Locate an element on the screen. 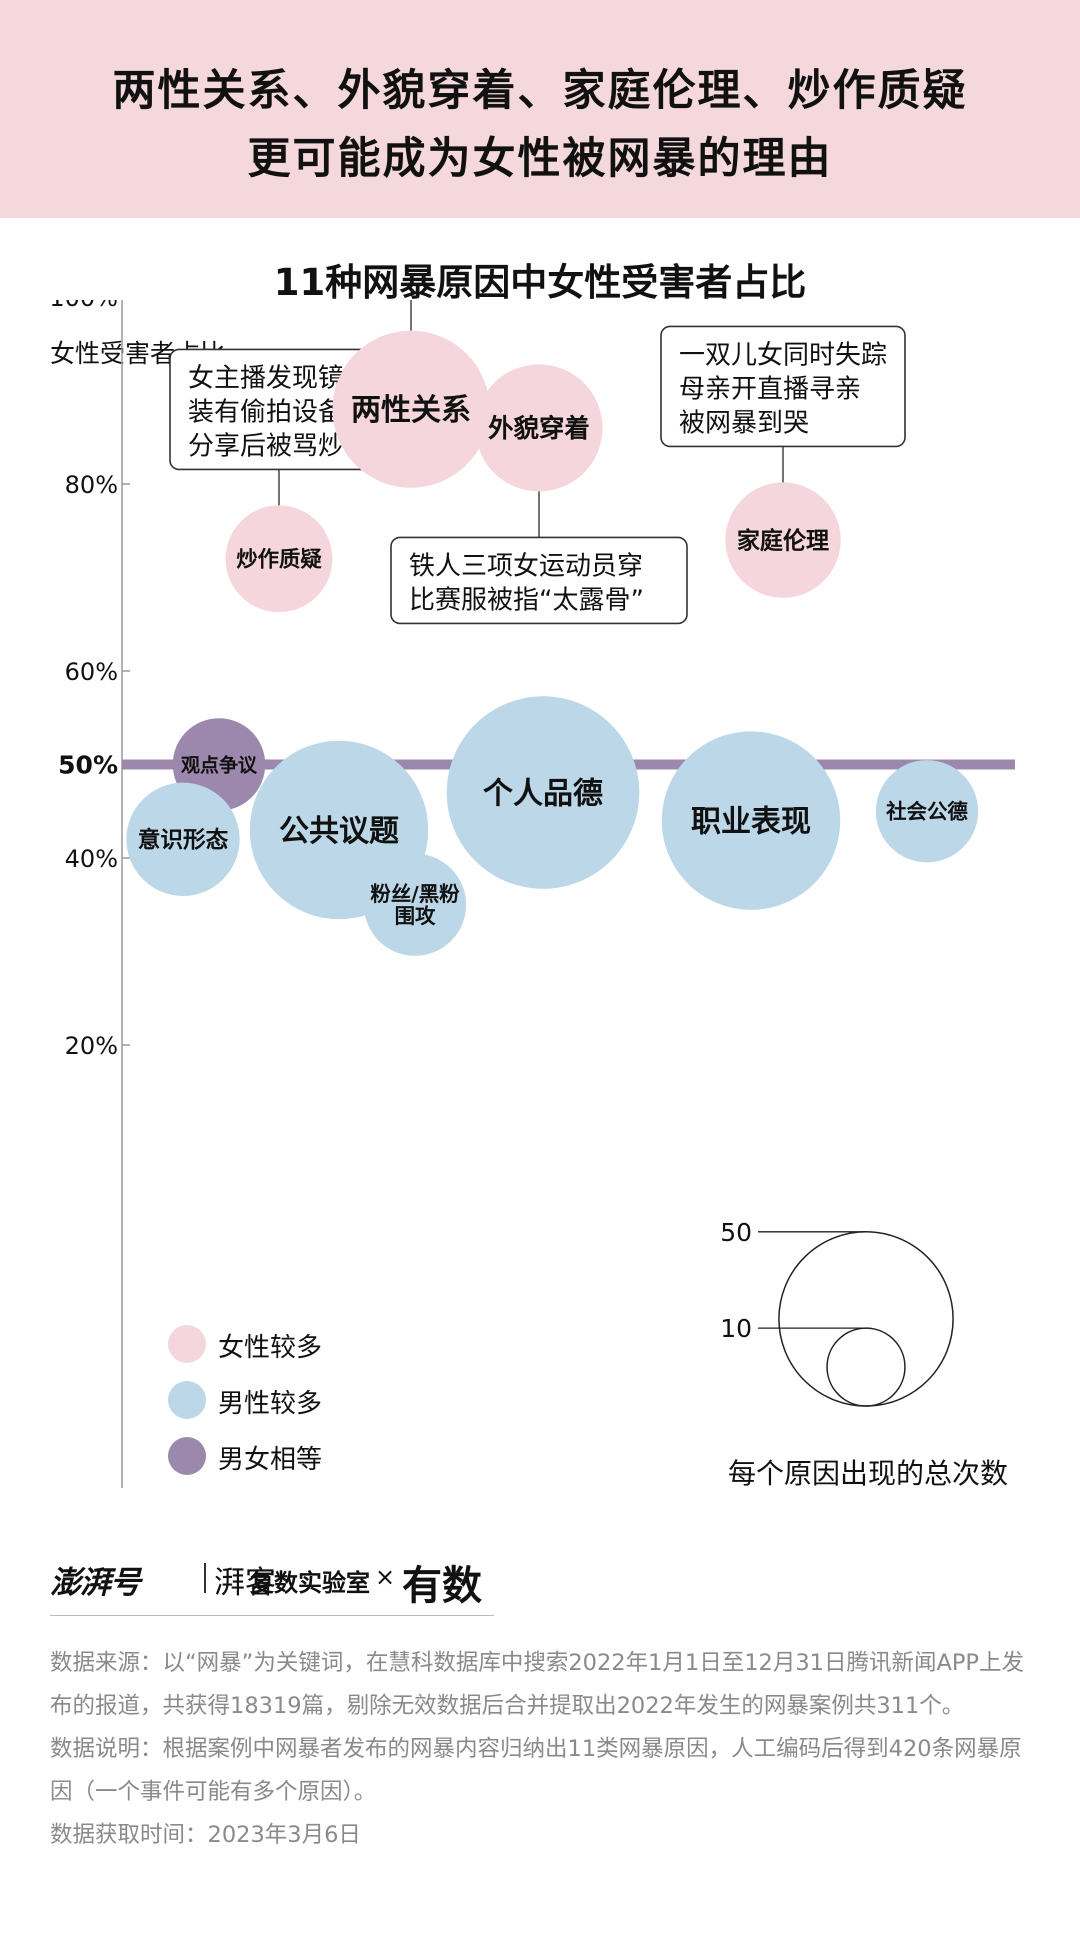 The image size is (1080, 1945). legend-dot-female is located at coordinates (187, 1344).